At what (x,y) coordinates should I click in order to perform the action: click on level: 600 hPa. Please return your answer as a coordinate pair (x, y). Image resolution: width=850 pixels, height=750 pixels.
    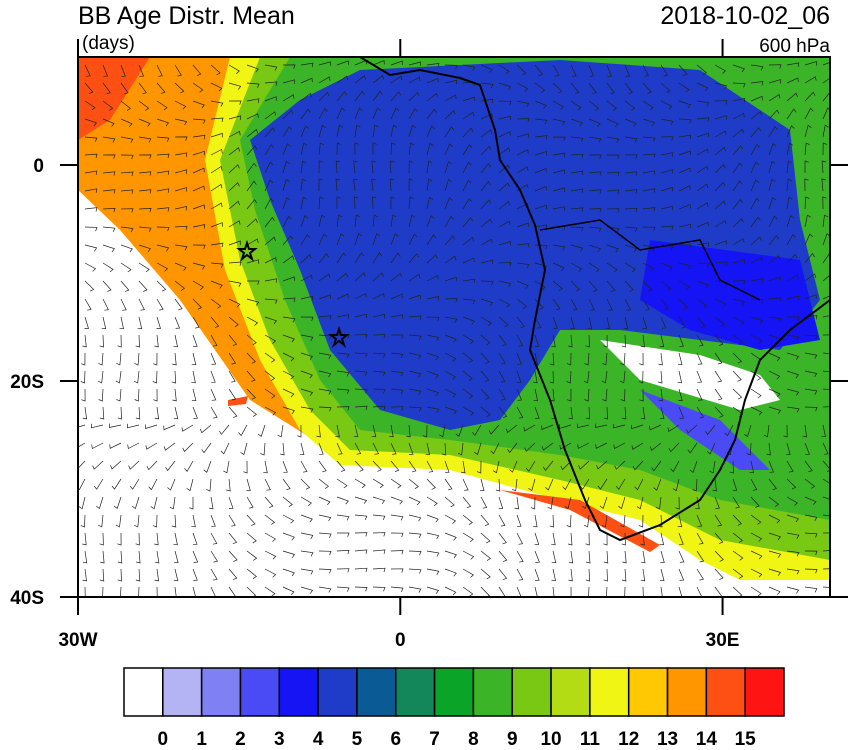
    Looking at the image, I should click on (794, 46).